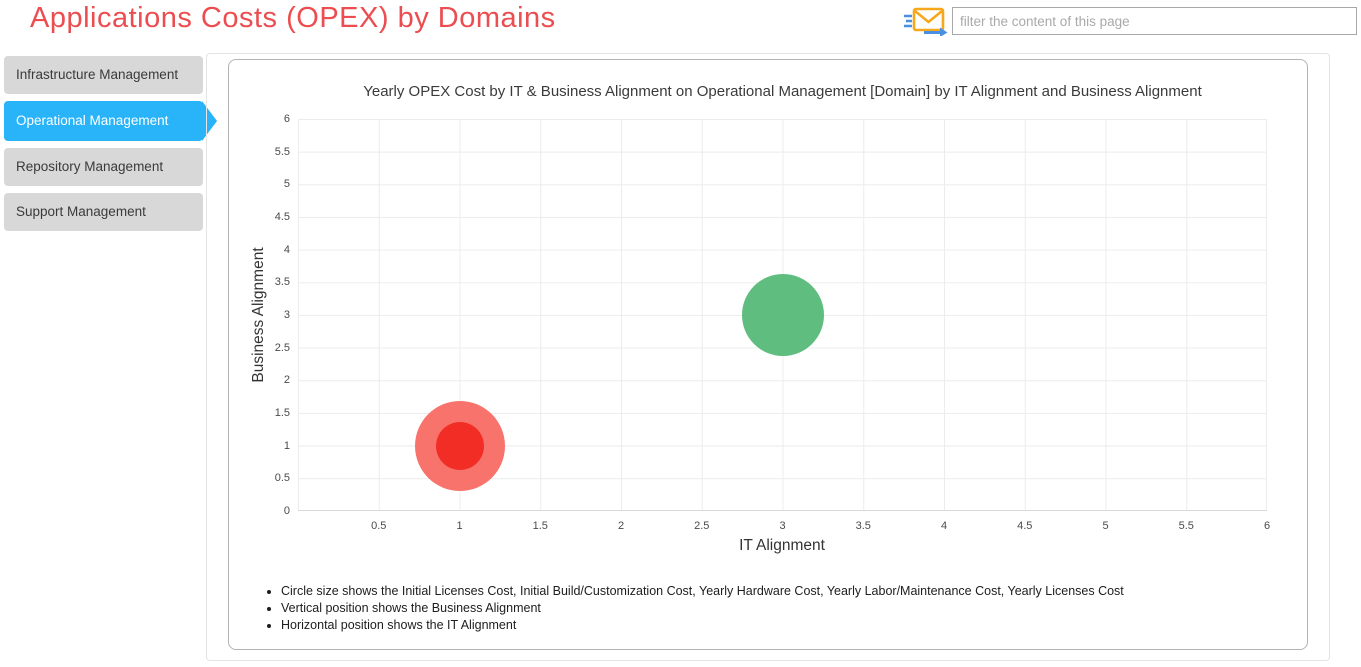 This screenshot has width=1361, height=667. What do you see at coordinates (293, 18) in the screenshot?
I see `page-title: Applications Costs (OPEX) by Domains` at bounding box center [293, 18].